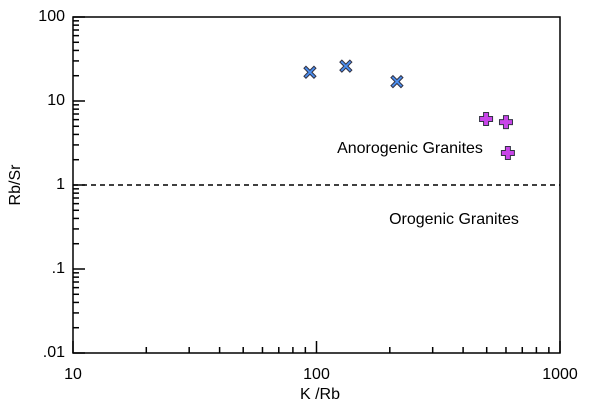 Image resolution: width=606 pixels, height=410 pixels. What do you see at coordinates (15, 185) in the screenshot?
I see `y-axis-label: Rb/Sr` at bounding box center [15, 185].